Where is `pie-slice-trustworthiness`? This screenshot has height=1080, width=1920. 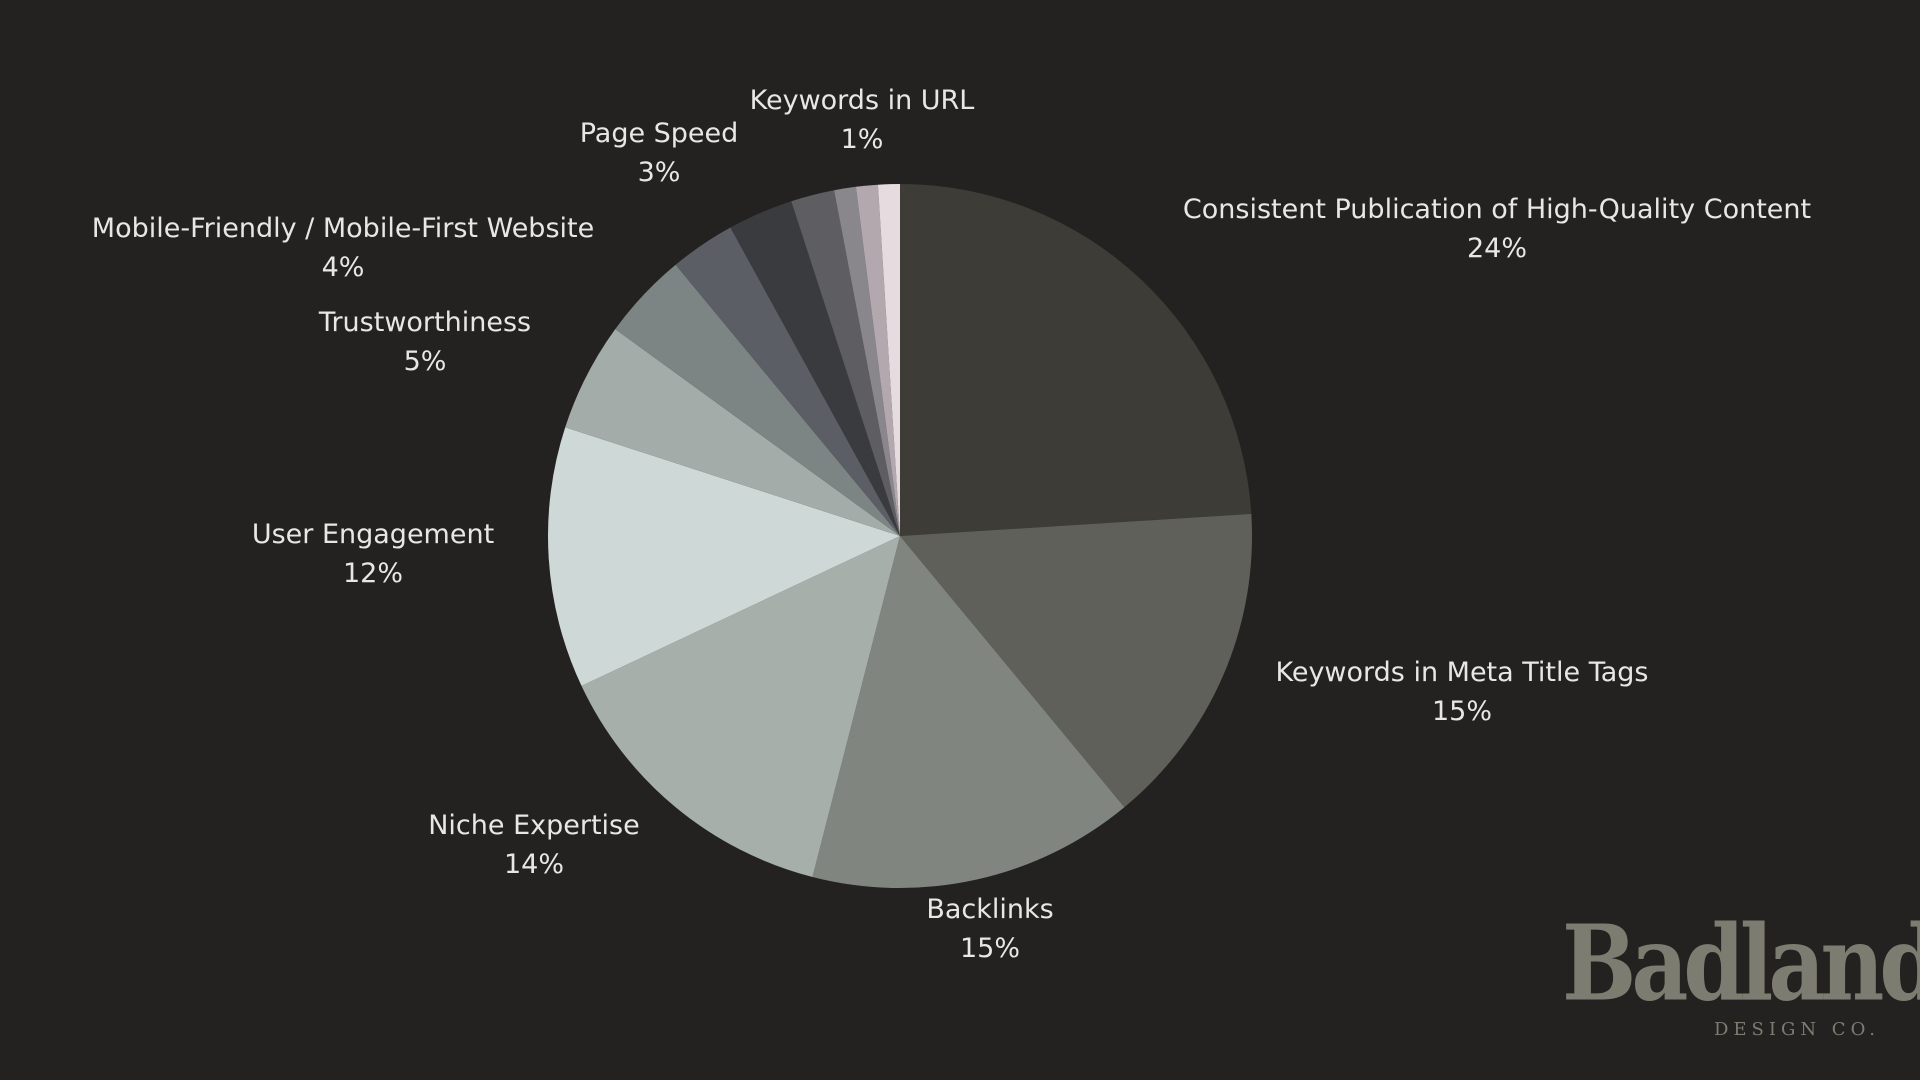
pie-slice-trustworthiness is located at coordinates (732, 432).